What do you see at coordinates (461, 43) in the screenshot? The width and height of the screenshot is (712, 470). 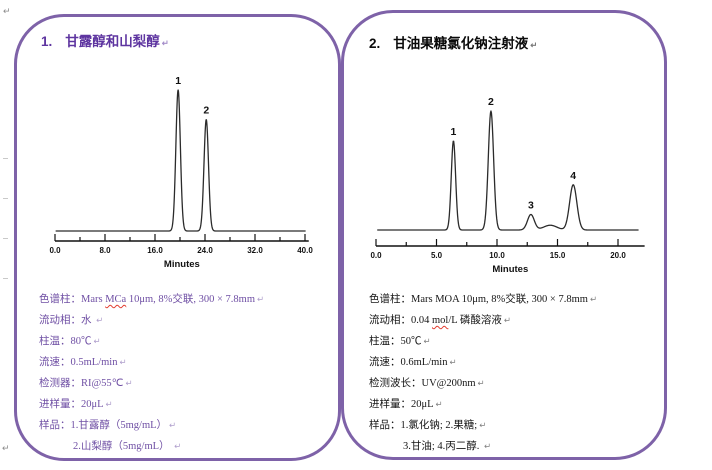 I see `panel-title-text: 甘油果糖氯化钠注射液` at bounding box center [461, 43].